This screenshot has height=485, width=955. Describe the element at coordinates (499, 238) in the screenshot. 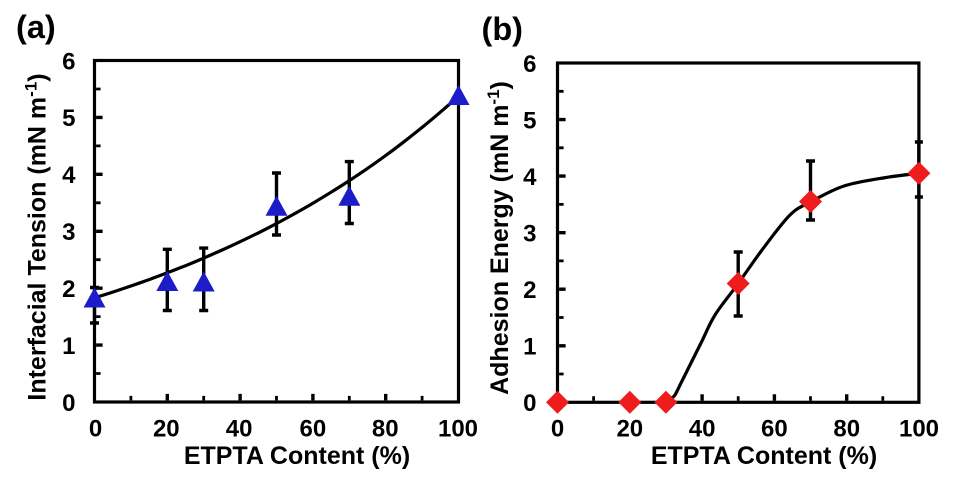

I see `svg-text: Adhesion Energy (mN m-1)` at that location.